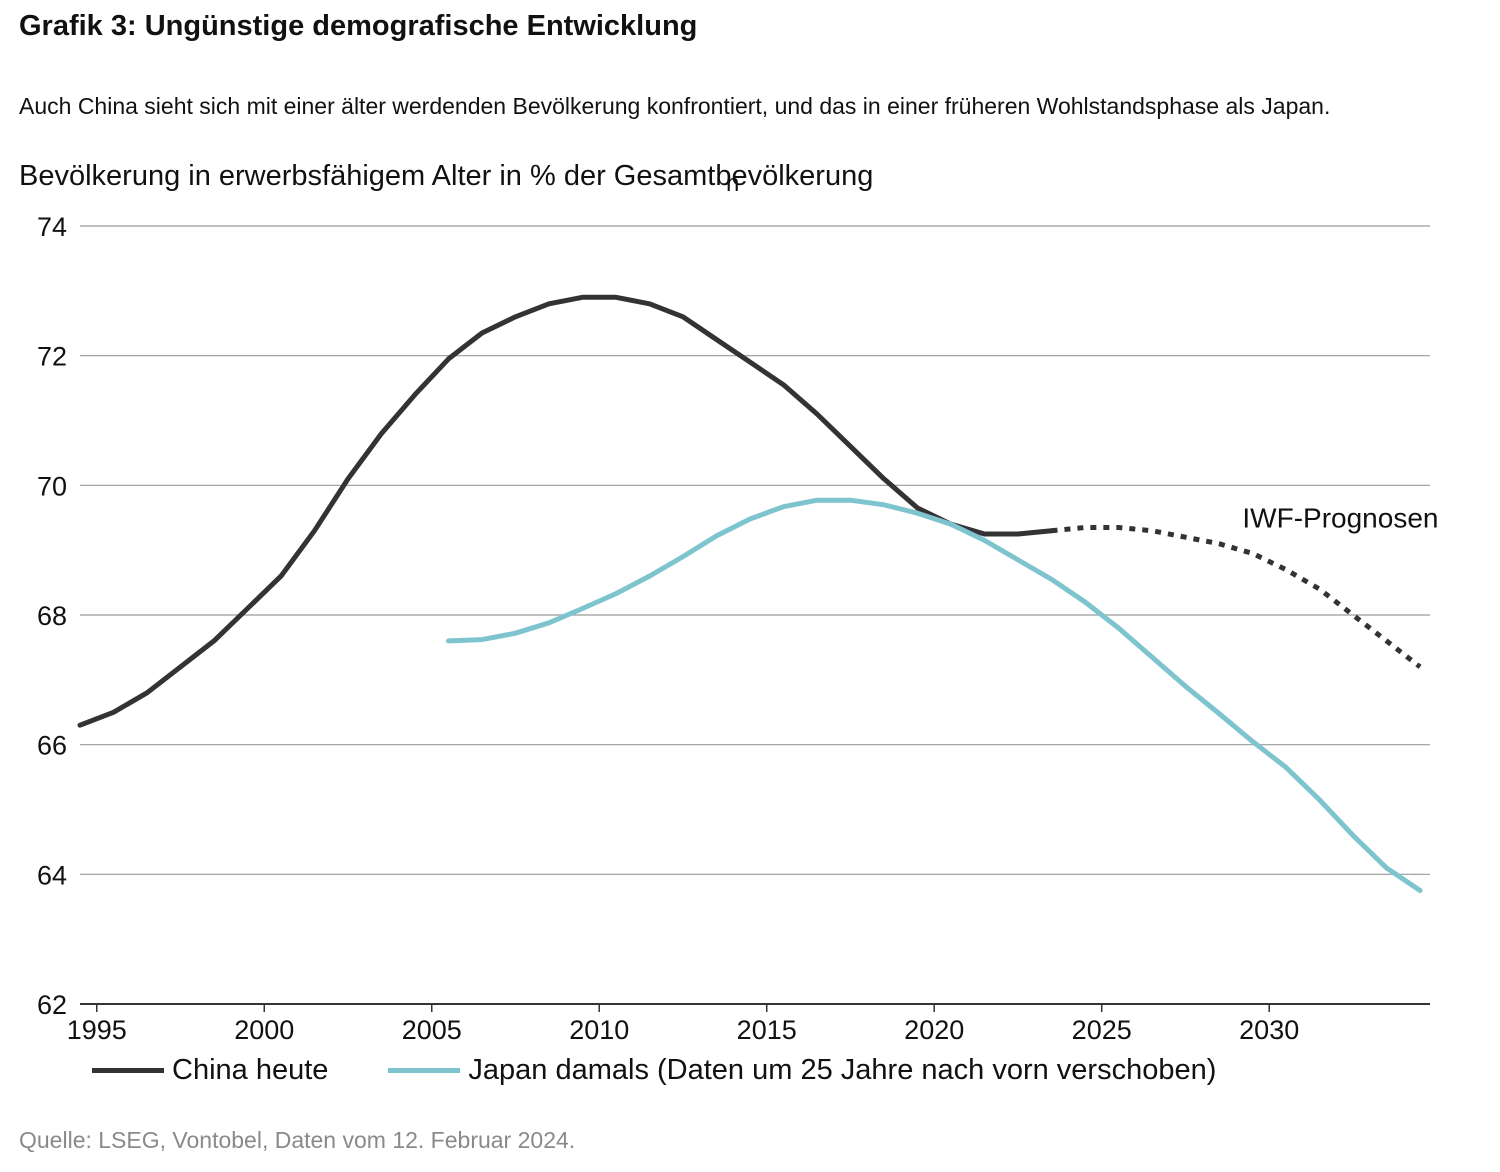 The height and width of the screenshot is (1172, 1500). What do you see at coordinates (767, 1030) in the screenshot?
I see `x-tick-2015: 2015` at bounding box center [767, 1030].